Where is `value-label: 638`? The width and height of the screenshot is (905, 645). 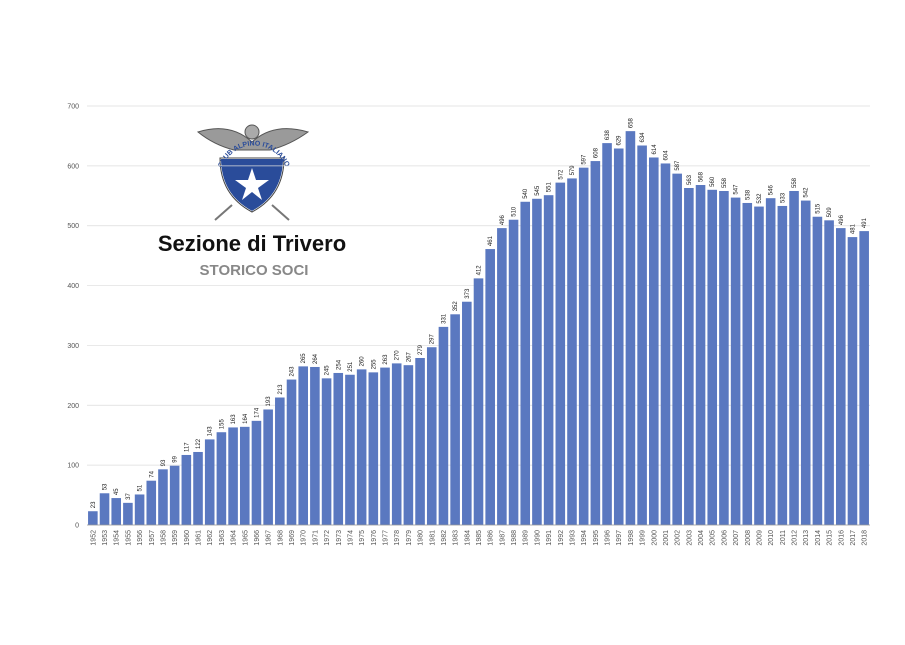
value-label: 638 is located at coordinates (608, 134).